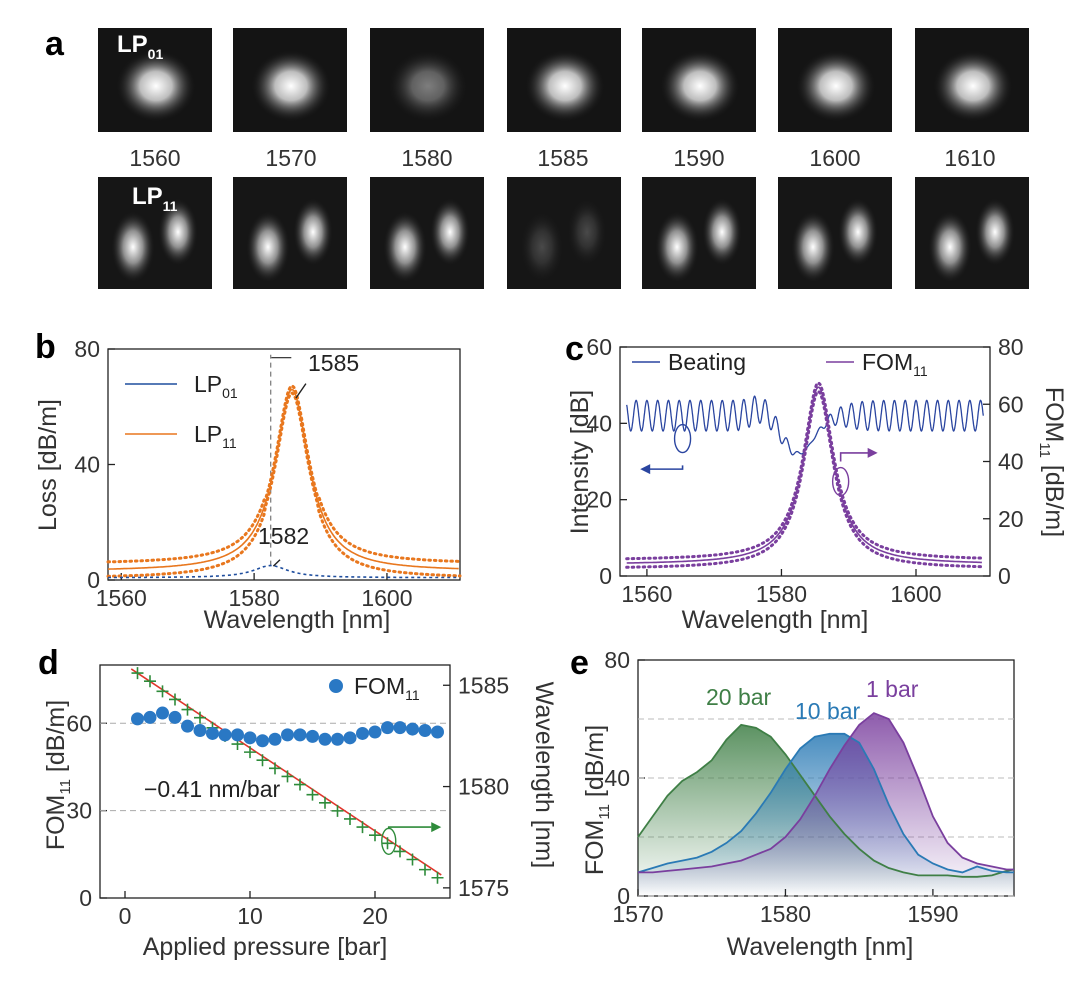 This screenshot has width=1080, height=984. Describe the element at coordinates (932, 914) in the screenshot. I see `x-tick-label: 1590` at that location.